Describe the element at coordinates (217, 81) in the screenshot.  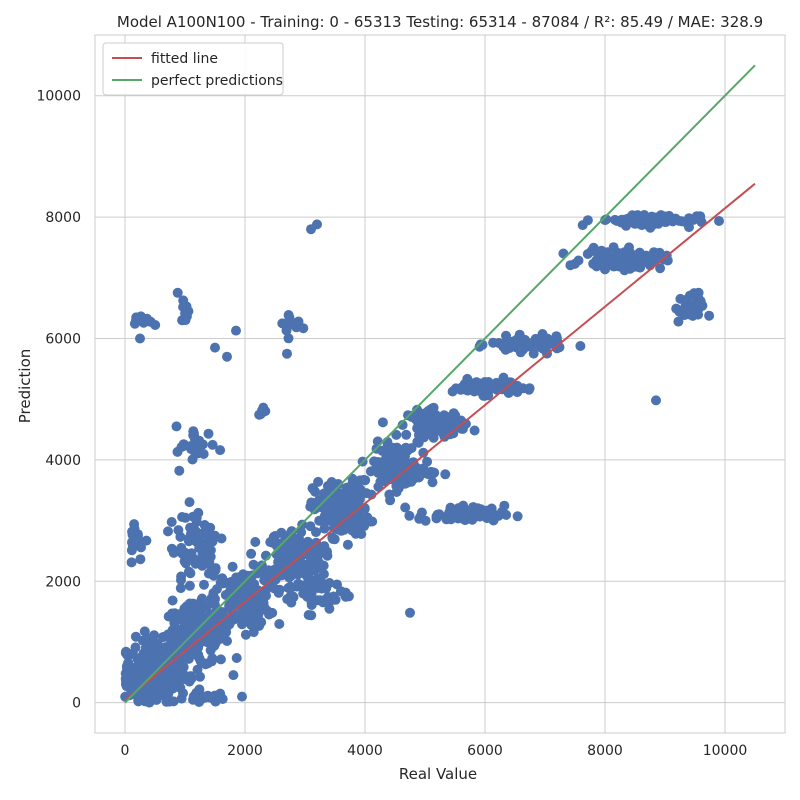
I see `legend-label-perfect-predictions: perfect predictions` at that location.